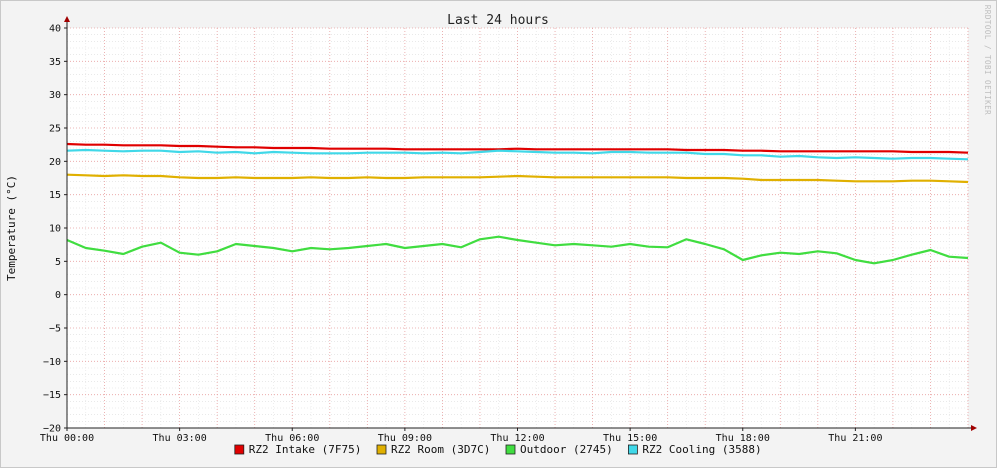 Image resolution: width=997 pixels, height=468 pixels. Describe the element at coordinates (67, 19) in the screenshot. I see `y-axis-arrow` at that location.